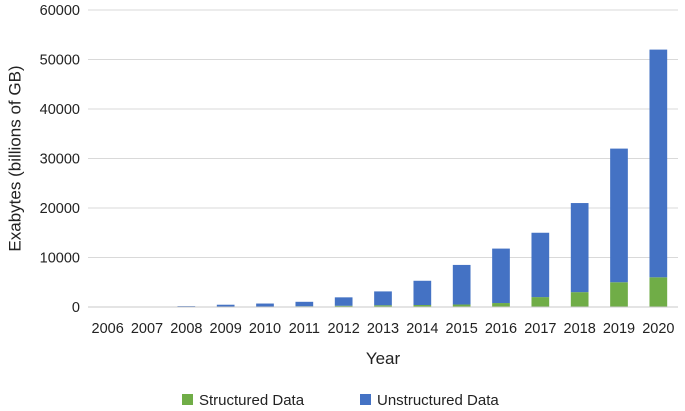  Describe the element at coordinates (540, 265) in the screenshot. I see `bar-unstructured-data-2017` at that location.